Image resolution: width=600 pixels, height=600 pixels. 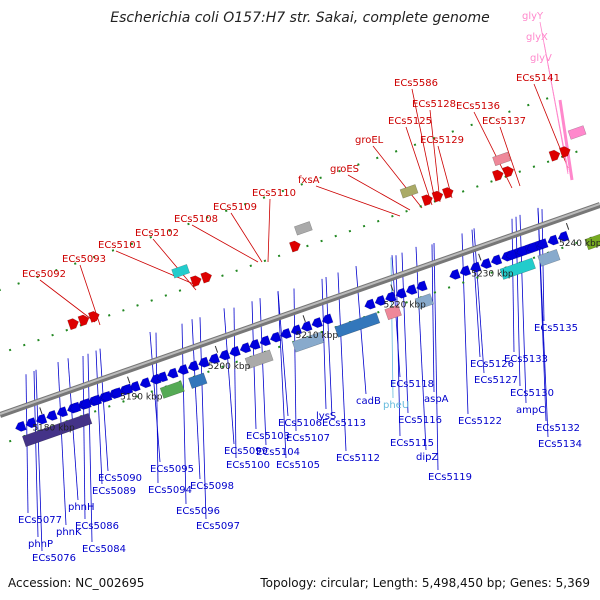 What do you see at coordinates (44, 274) in the screenshot?
I see `gene-label: ECs5092` at bounding box center [44, 274].